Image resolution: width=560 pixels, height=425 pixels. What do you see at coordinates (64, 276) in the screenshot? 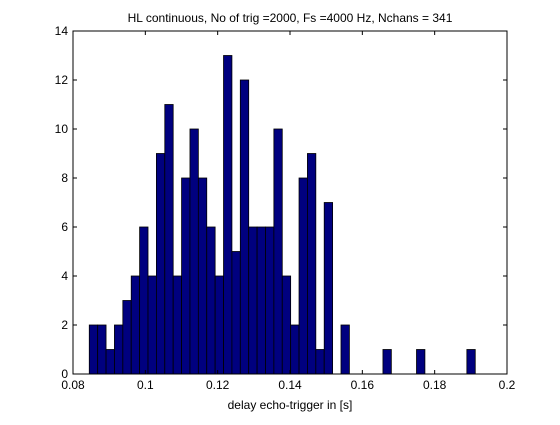
I see `y-tick-label: 4` at bounding box center [64, 276].